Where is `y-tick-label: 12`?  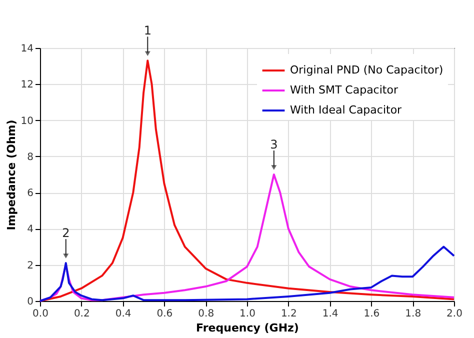 y-tick-label: 12 is located at coordinates (27, 85).